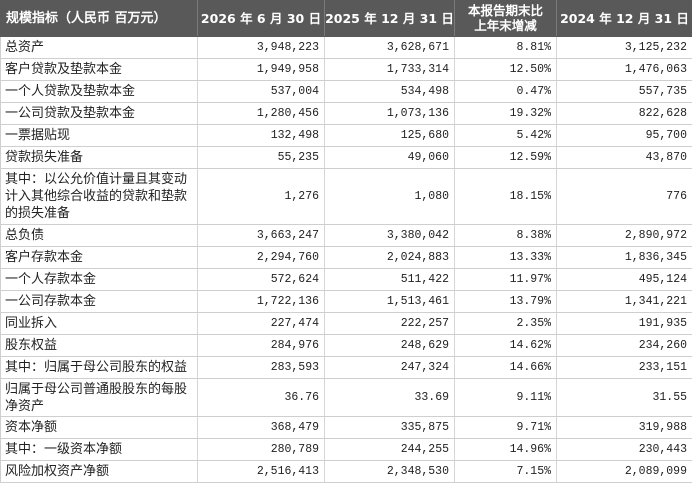 The height and width of the screenshot is (487, 692). Describe the element at coordinates (261, 449) in the screenshot. I see `value-2026-06-30: 280,789` at that location.